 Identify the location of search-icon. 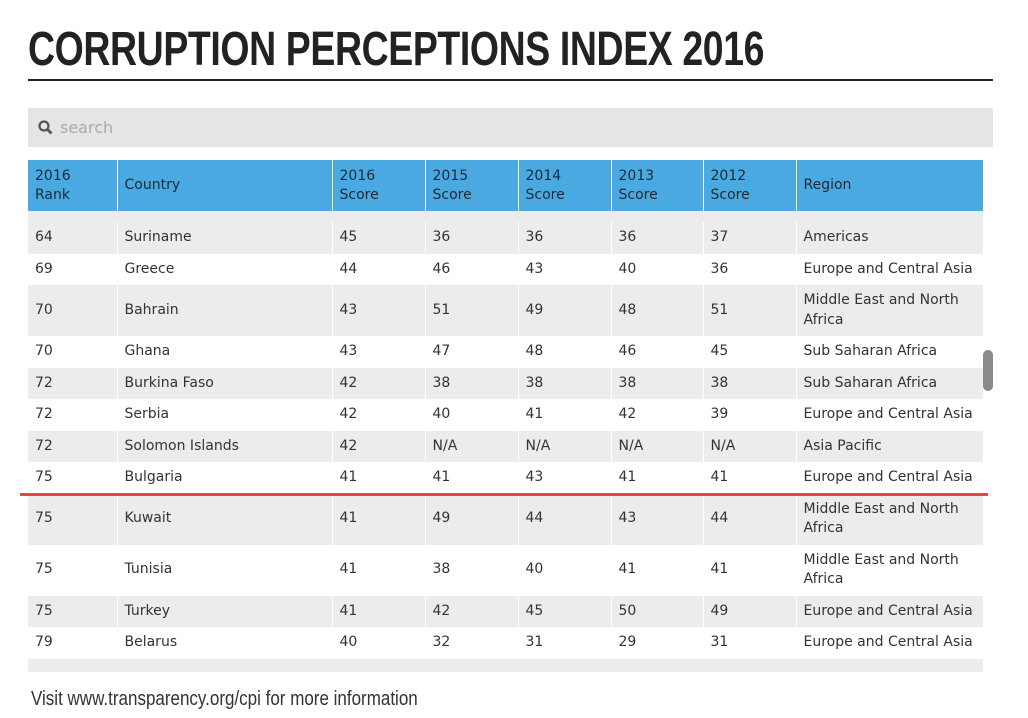
(45, 127).